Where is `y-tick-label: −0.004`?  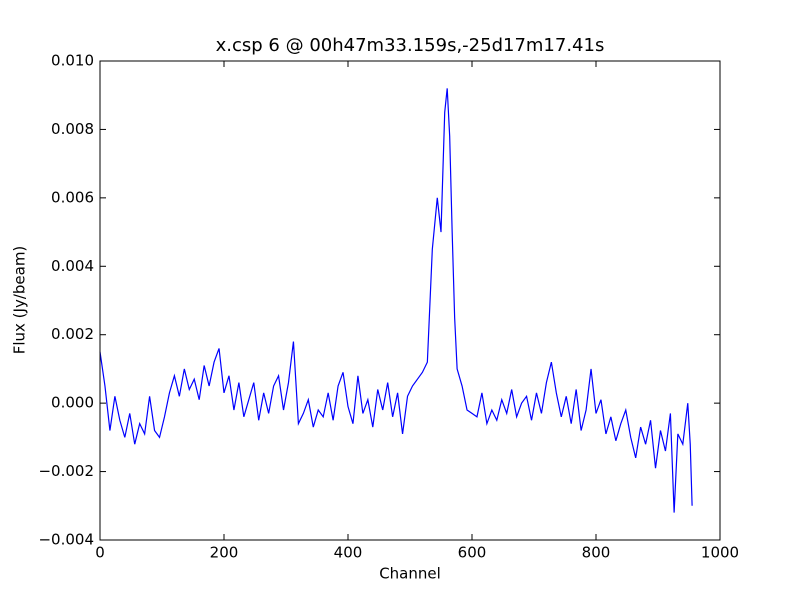 y-tick-label: −0.004 is located at coordinates (66, 540).